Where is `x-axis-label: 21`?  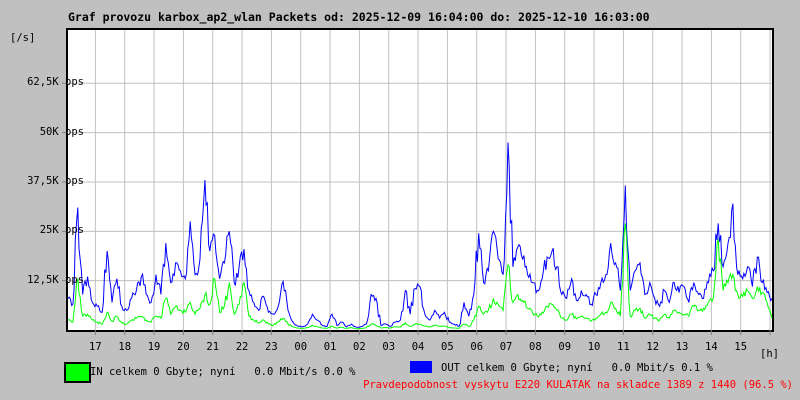 x-axis-label: 21 is located at coordinates (213, 347).